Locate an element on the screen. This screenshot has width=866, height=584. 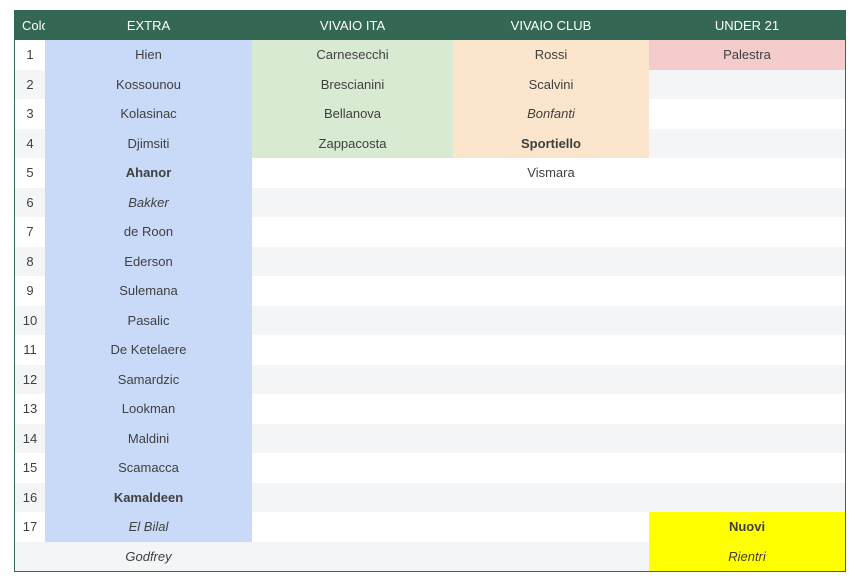
cell-extra: Hien is located at coordinates (148, 55).